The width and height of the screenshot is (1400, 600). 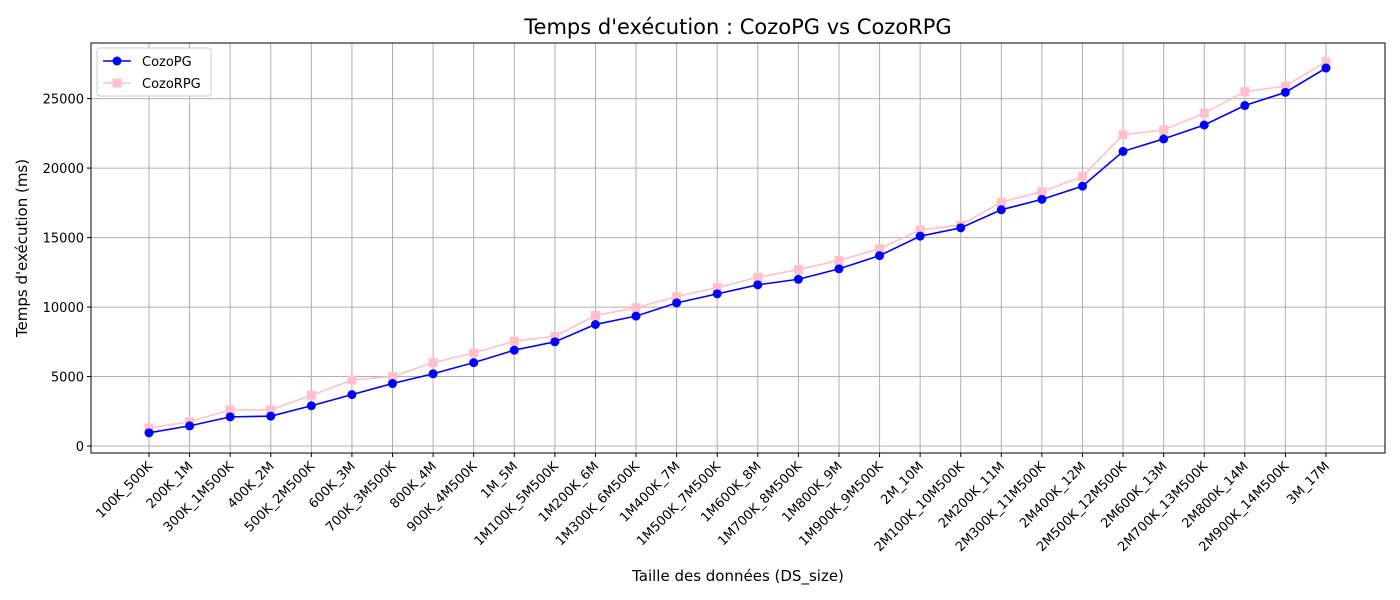 I want to click on legend: CozoPG CozoRPG, so click(x=154, y=72).